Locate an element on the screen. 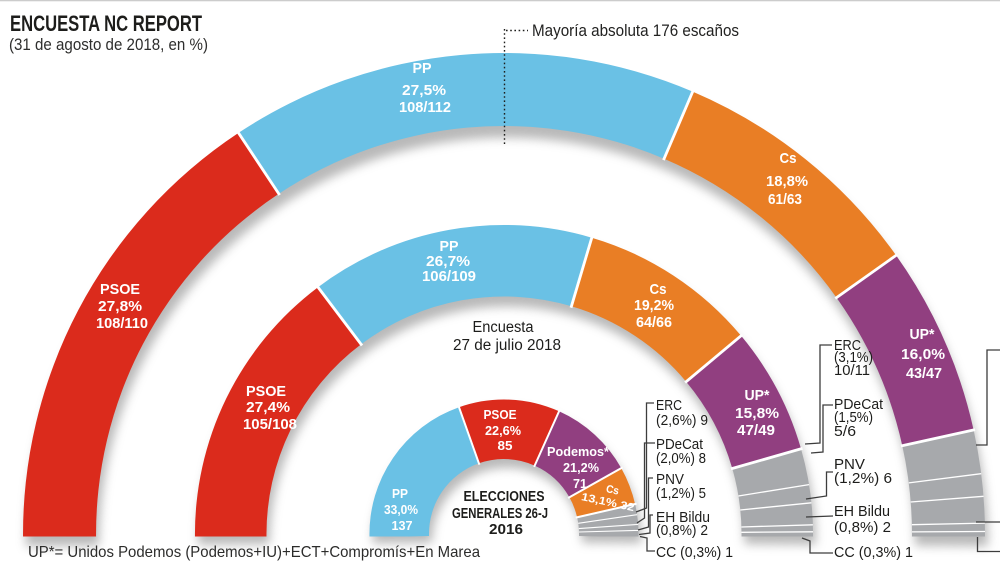  svg-text: 108/110 is located at coordinates (122, 323).